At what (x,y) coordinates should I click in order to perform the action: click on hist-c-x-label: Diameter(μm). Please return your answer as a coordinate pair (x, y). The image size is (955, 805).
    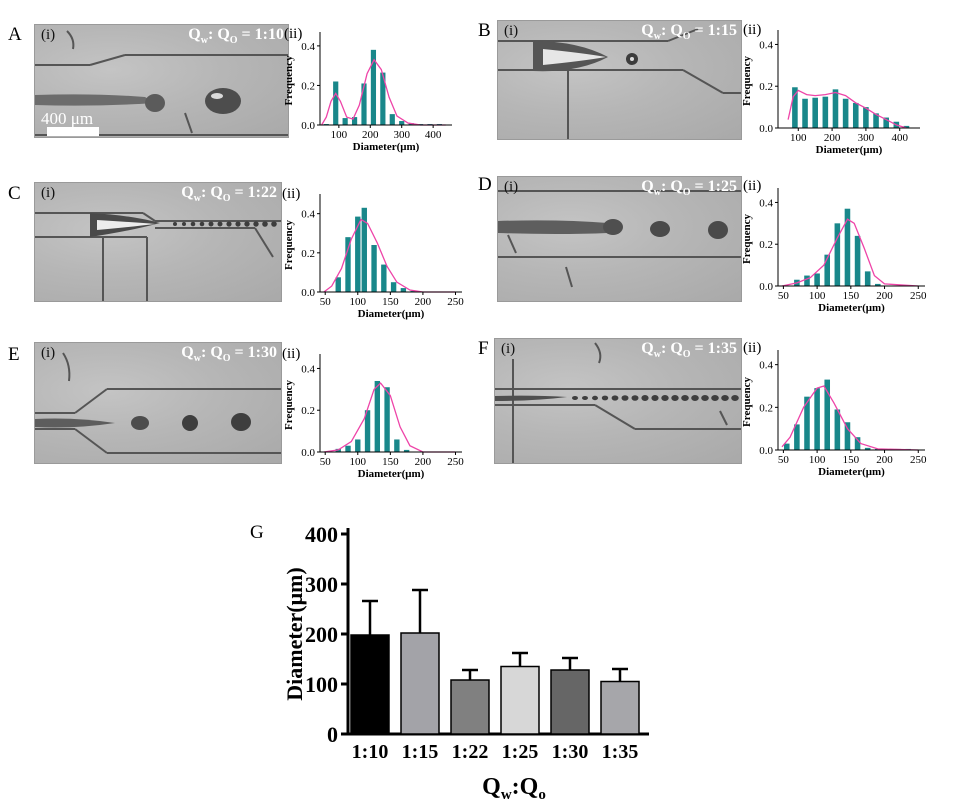
    Looking at the image, I should click on (391, 314).